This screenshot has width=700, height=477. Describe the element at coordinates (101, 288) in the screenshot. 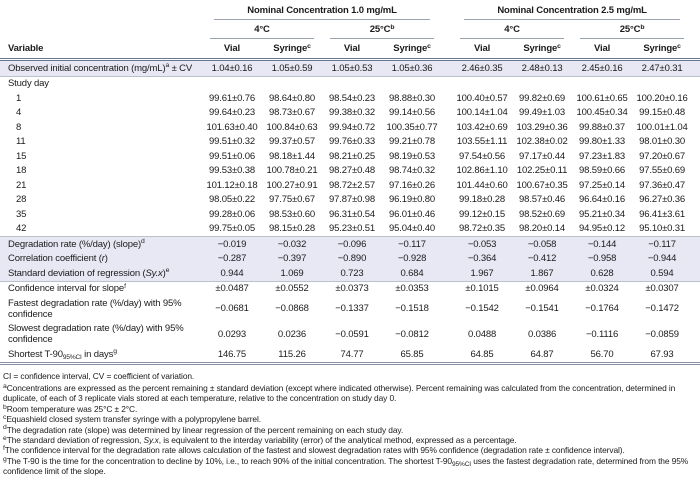

I see `row-label: Confidence interval for slopef` at that location.